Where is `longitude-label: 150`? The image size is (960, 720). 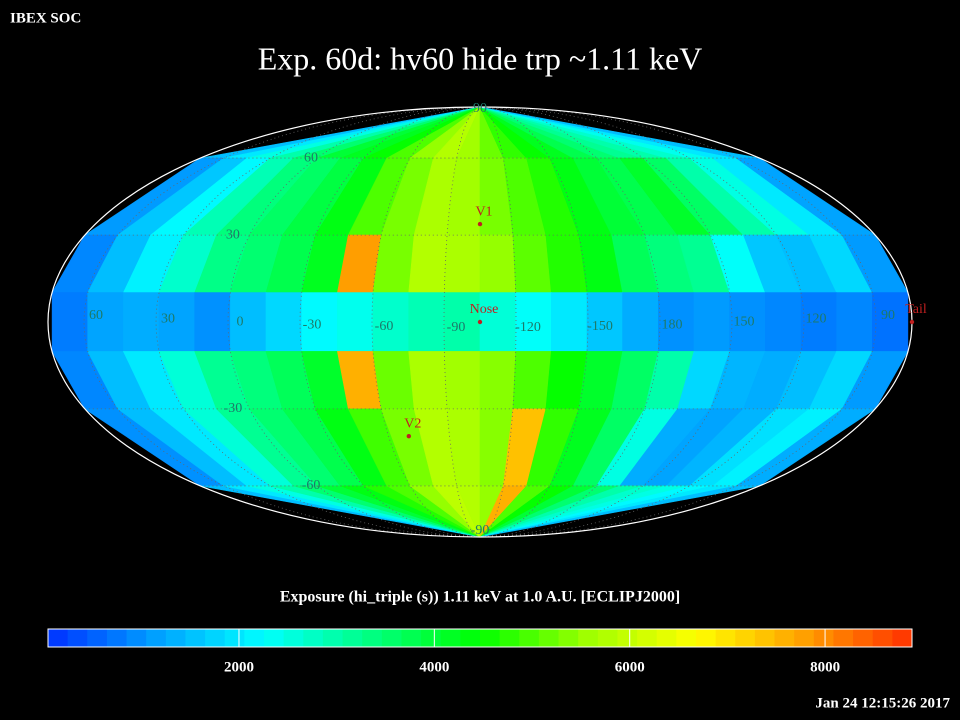 longitude-label: 150 is located at coordinates (744, 322).